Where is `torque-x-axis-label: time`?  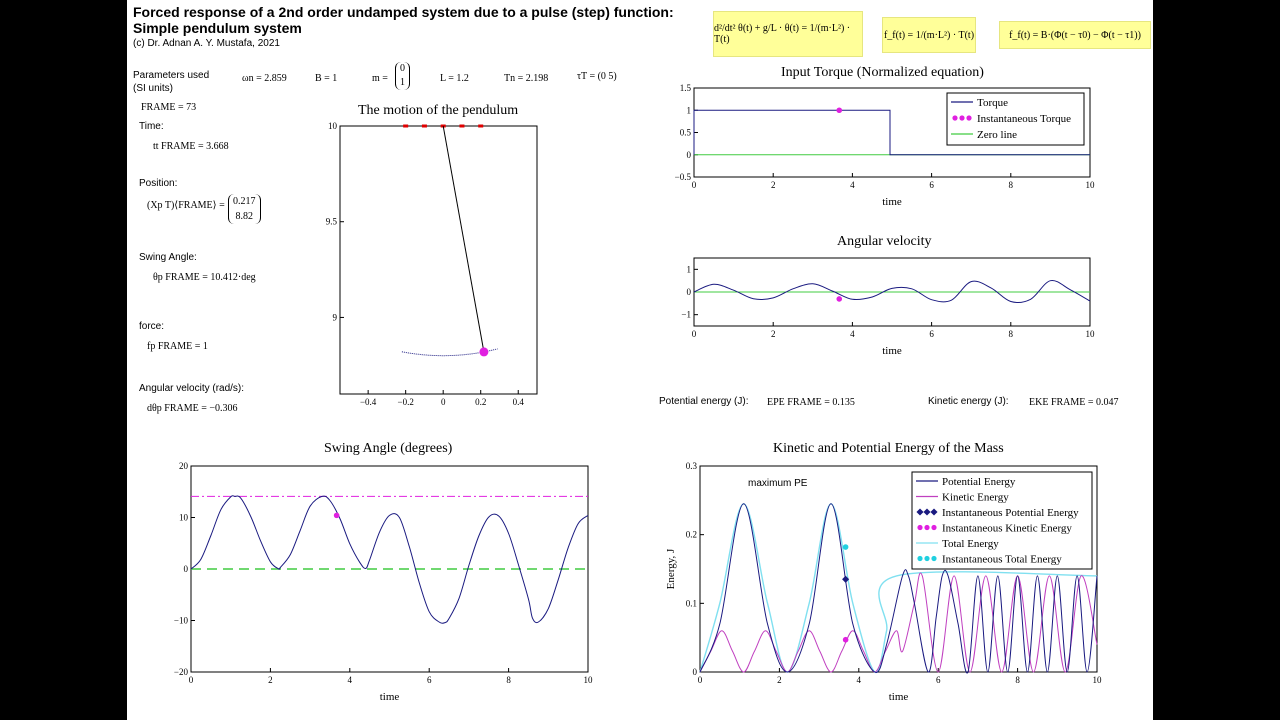
torque-x-axis-label: time is located at coordinates (892, 202).